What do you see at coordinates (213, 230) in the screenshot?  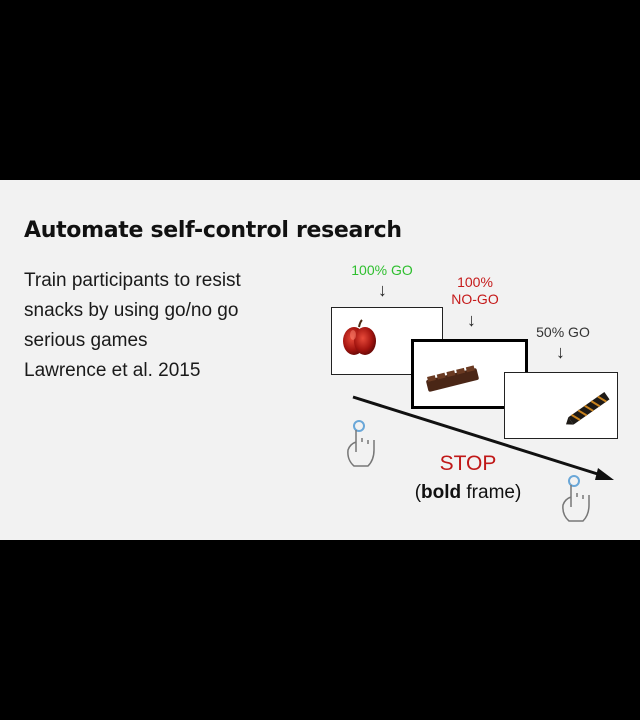 I see `slide-title: Automate self-control research` at bounding box center [213, 230].